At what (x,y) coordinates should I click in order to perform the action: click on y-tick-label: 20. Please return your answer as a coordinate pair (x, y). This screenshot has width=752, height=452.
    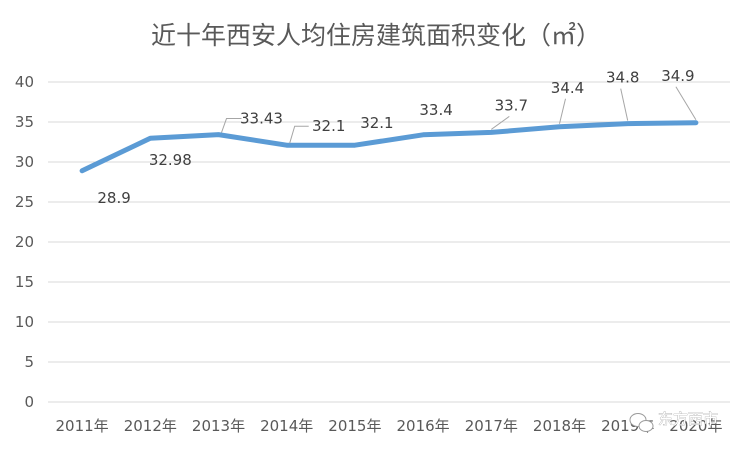
    Looking at the image, I should click on (24, 242).